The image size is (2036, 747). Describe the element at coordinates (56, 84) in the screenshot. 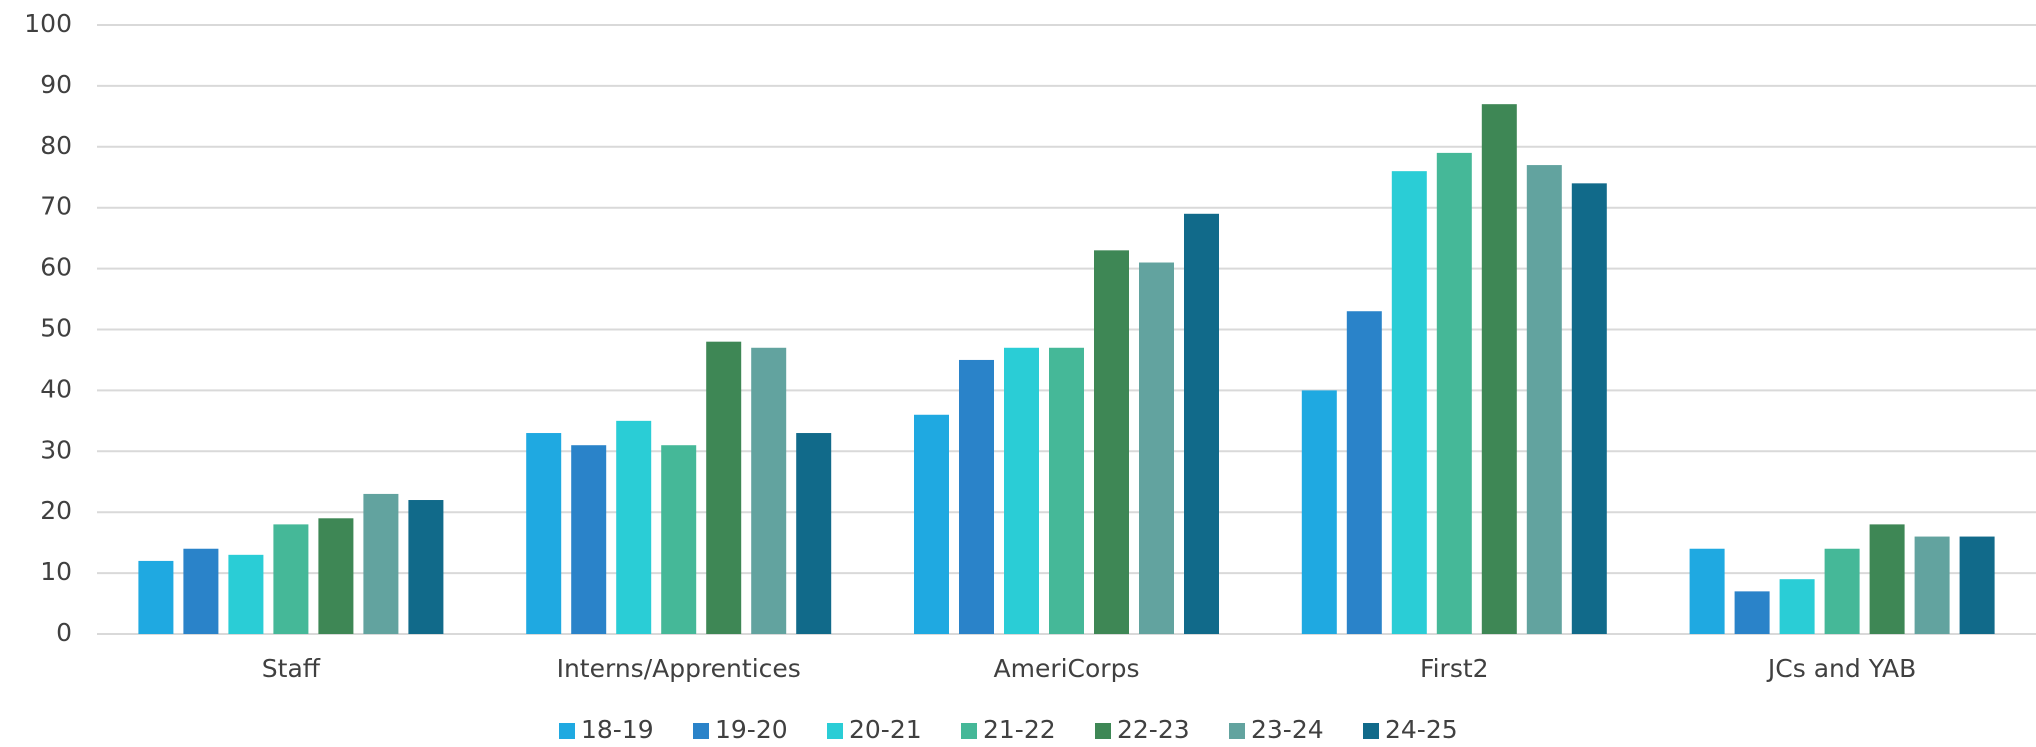

I see `y-tick-label: 90` at that location.